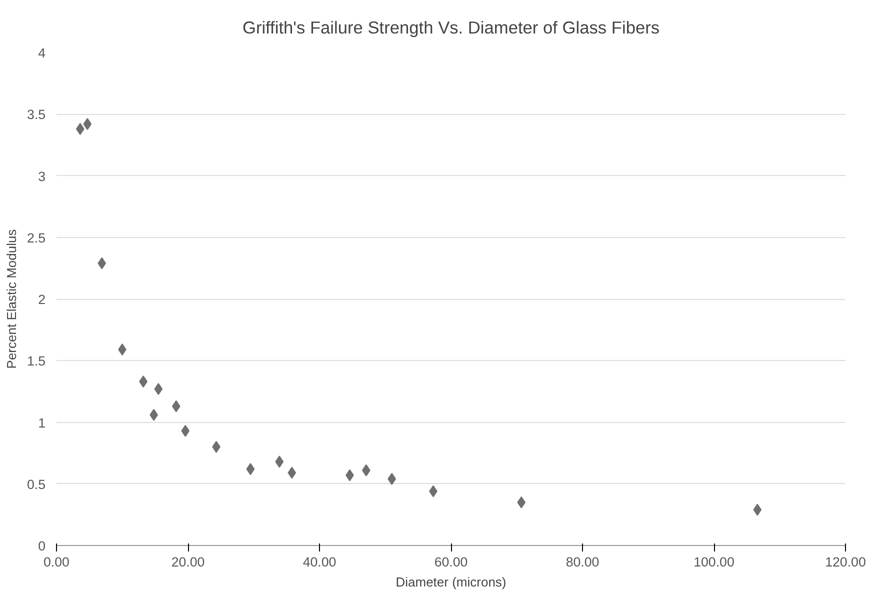 The height and width of the screenshot is (592, 875). I want to click on y-tick-label: 1.5, so click(36, 361).